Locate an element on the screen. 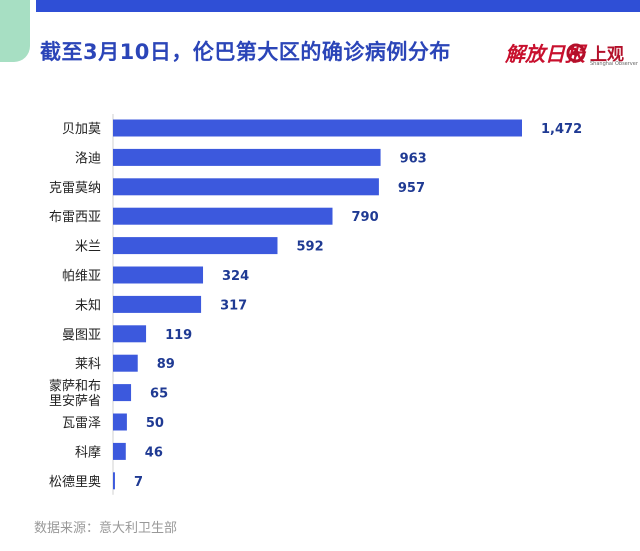 This screenshot has height=551, width=640. value-label: 957 is located at coordinates (411, 188).